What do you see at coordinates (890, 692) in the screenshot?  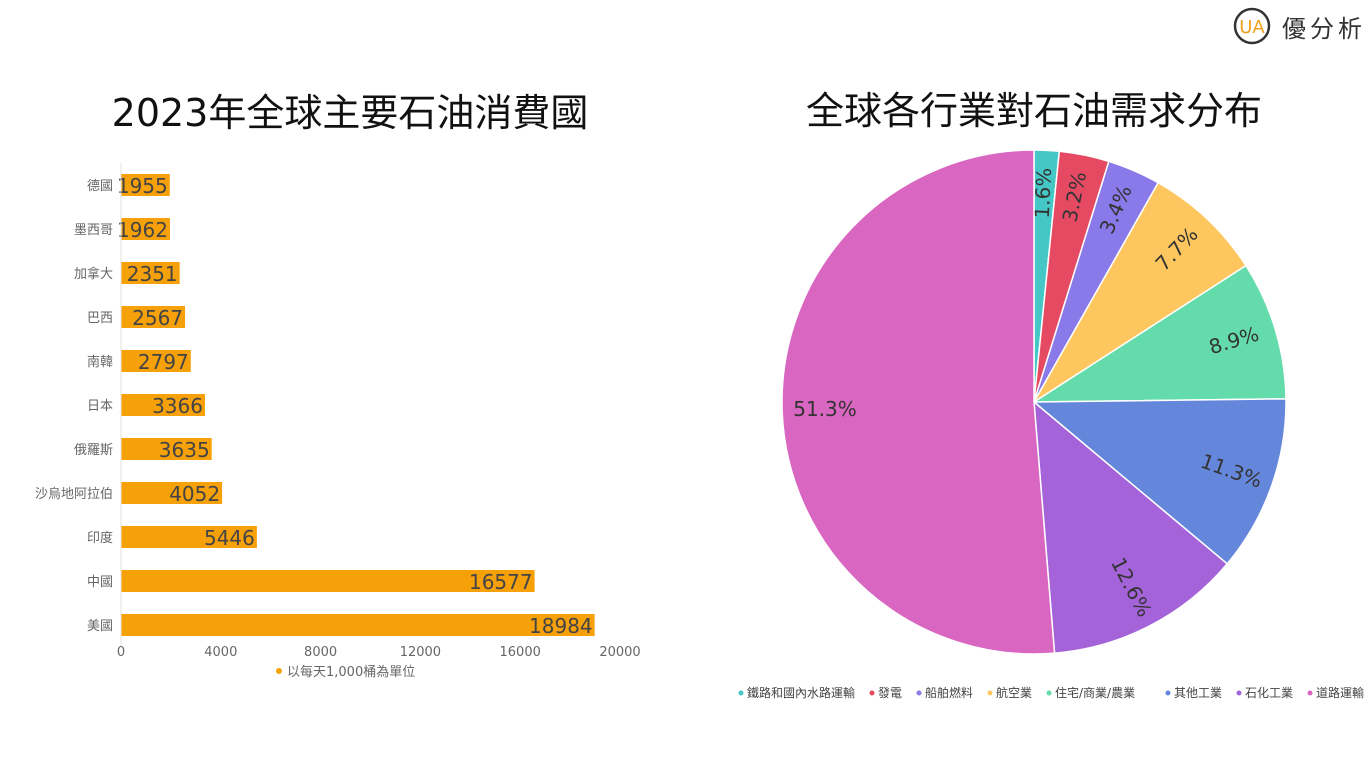 I see `legend-label: 發電` at bounding box center [890, 692].